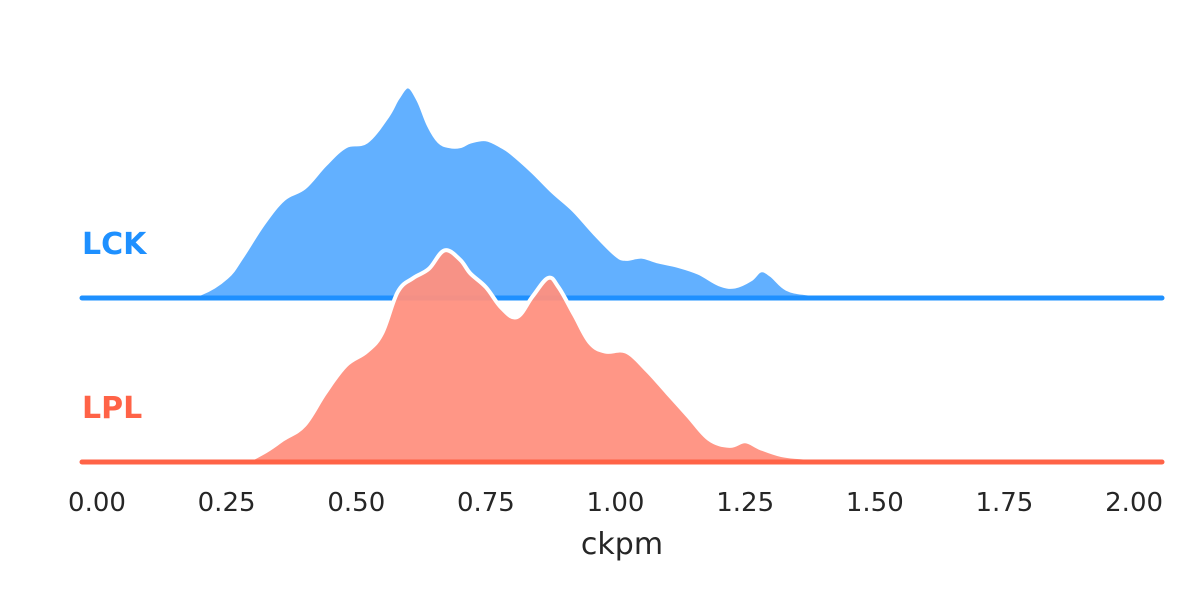 The image size is (1200, 600). What do you see at coordinates (875, 503) in the screenshot?
I see `x-tick-label: 1.50` at bounding box center [875, 503].